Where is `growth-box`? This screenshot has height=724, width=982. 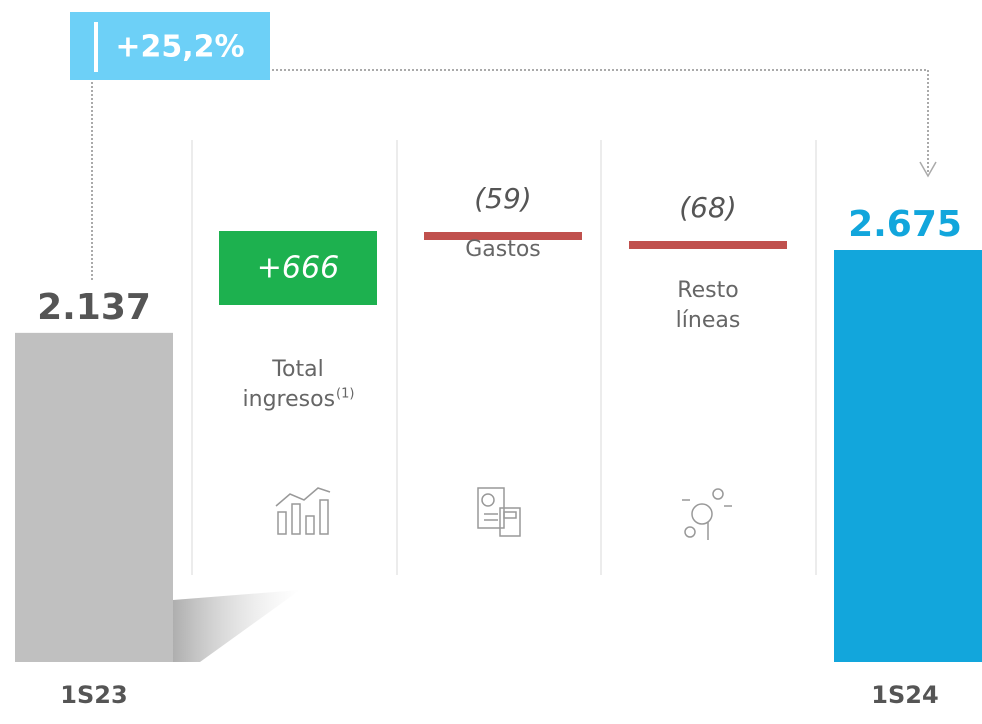 growth-box is located at coordinates (170, 46).